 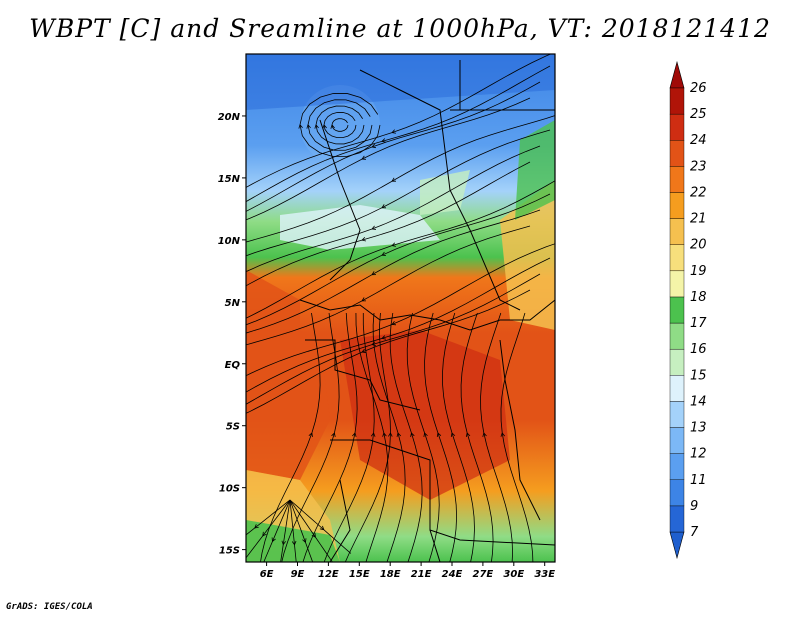 What do you see at coordinates (232, 334) in the screenshot?
I see `latitude-axis: 20N 15N 10N 5N EQ 5S 10S 15S` at bounding box center [232, 334].